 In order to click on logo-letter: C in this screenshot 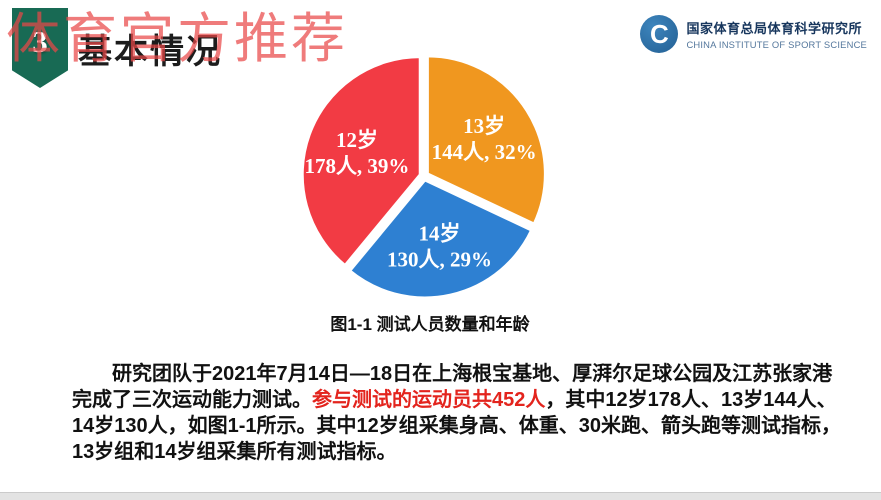, I will do `click(659, 34)`.